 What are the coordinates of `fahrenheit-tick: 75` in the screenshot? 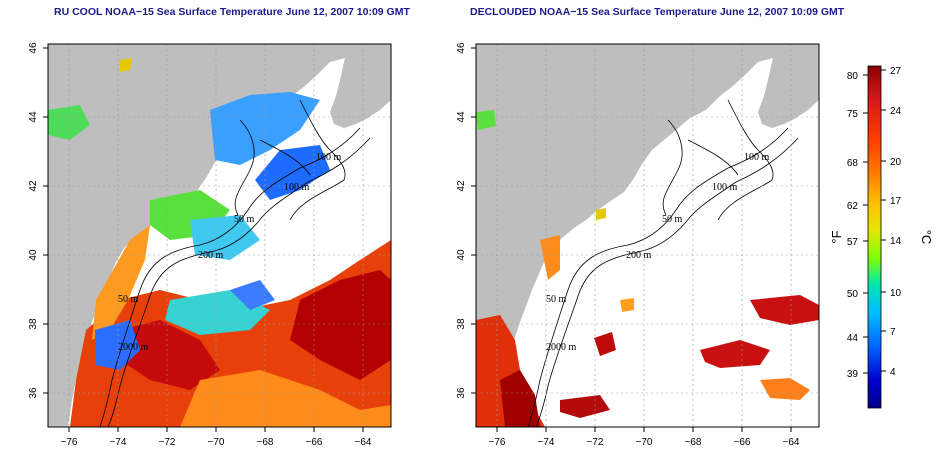 It's located at (853, 114).